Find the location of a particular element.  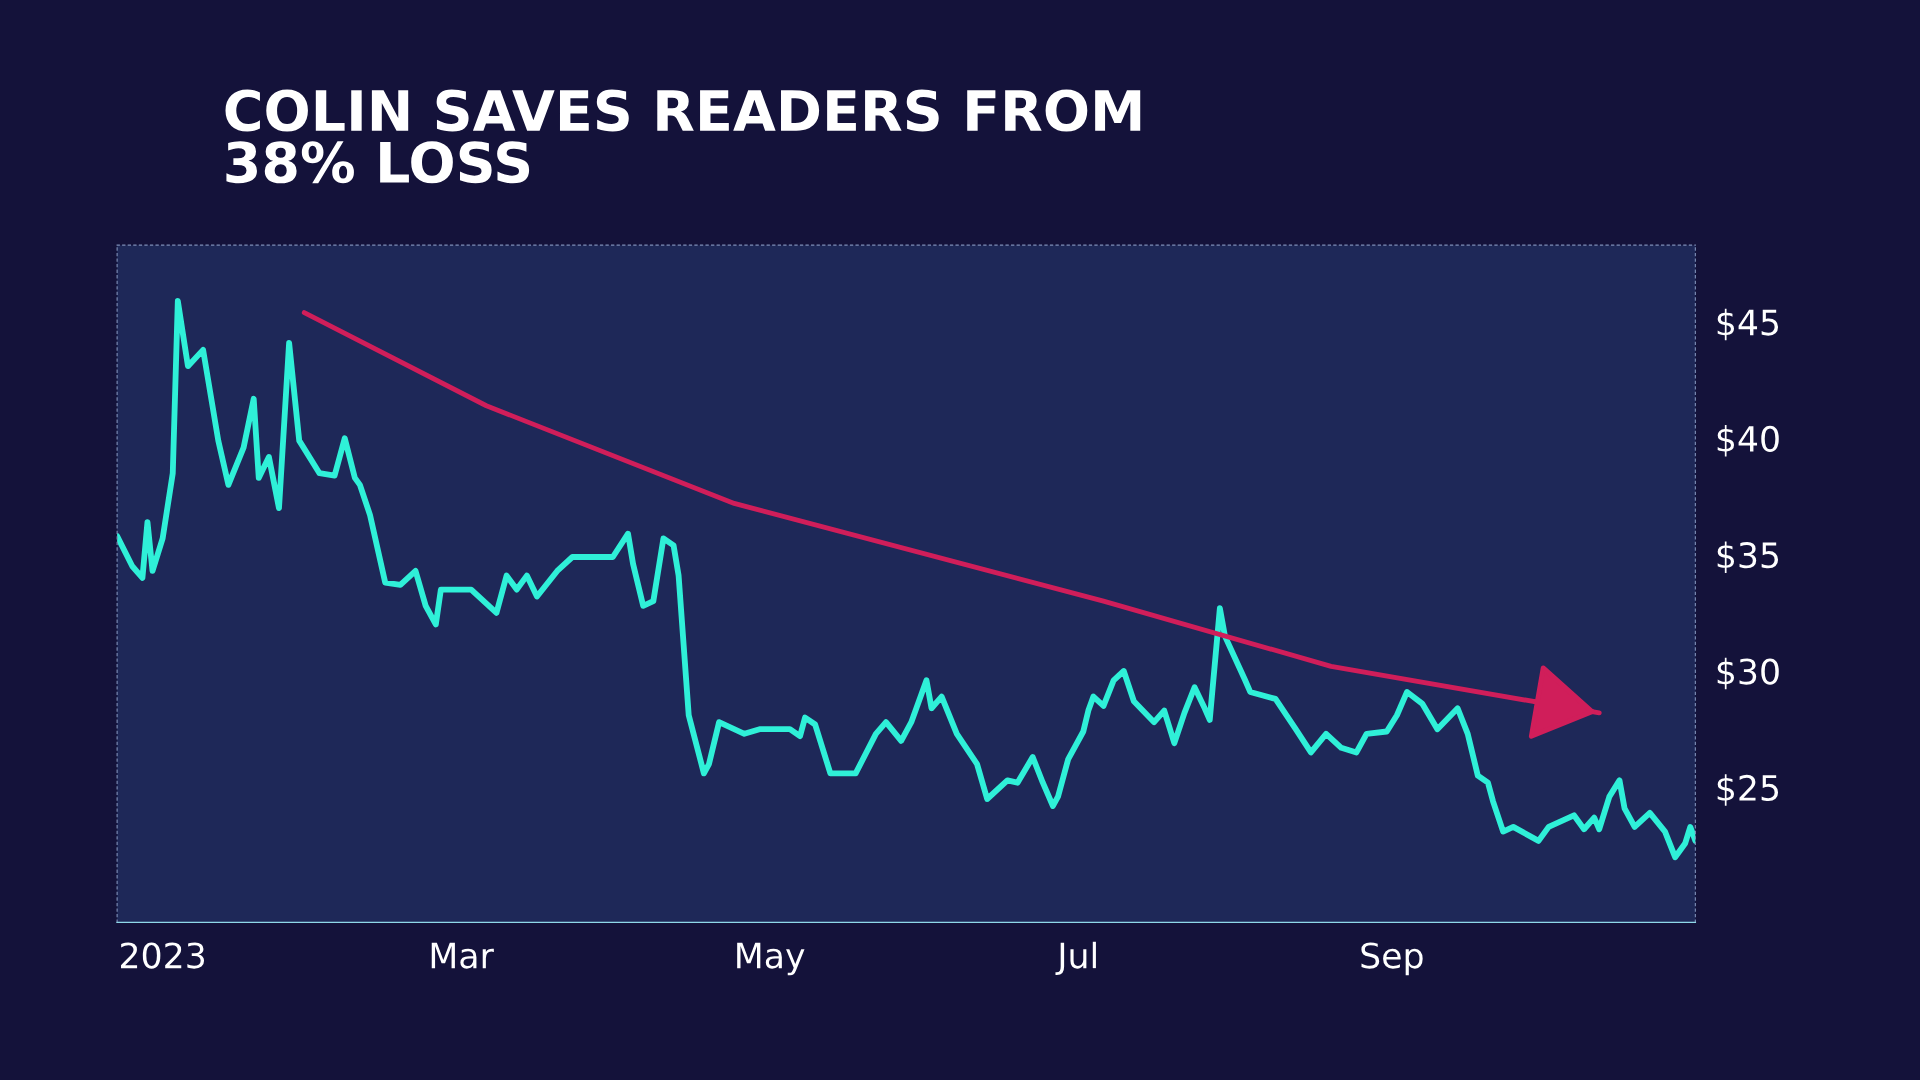

x-tick-label: Mar is located at coordinates (462, 955).